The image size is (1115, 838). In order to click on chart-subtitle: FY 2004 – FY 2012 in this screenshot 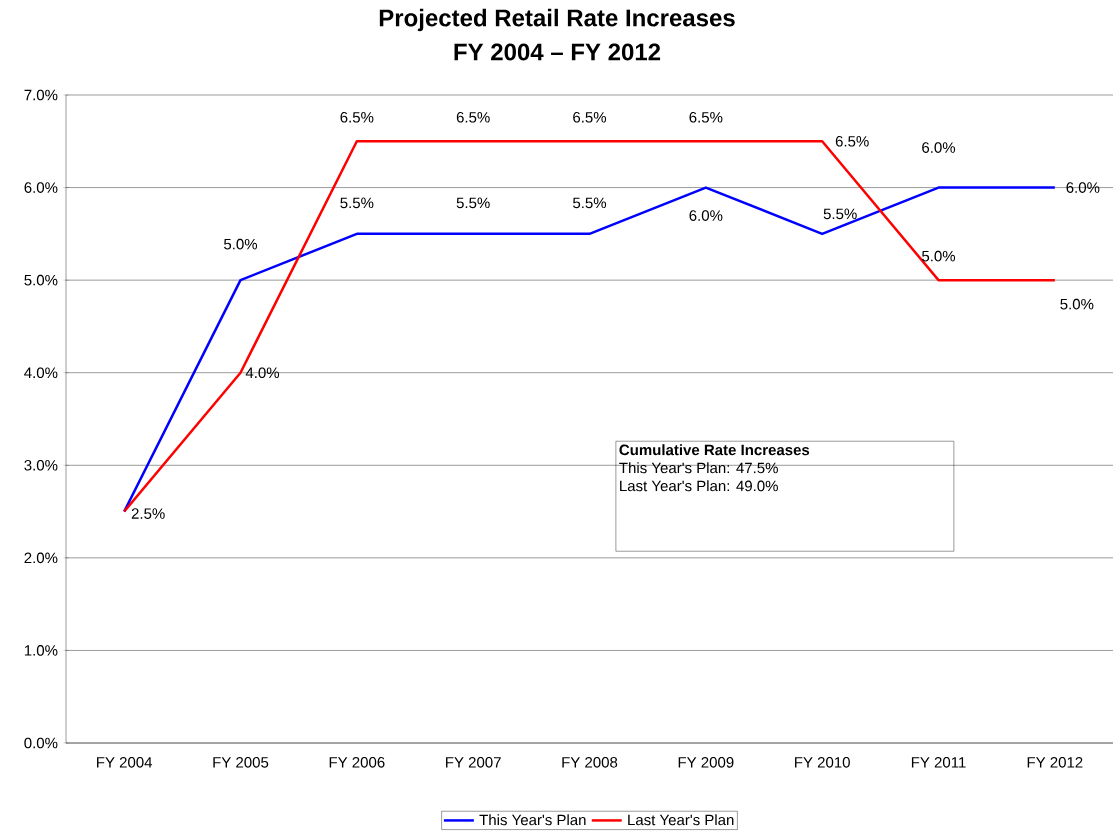, I will do `click(557, 52)`.